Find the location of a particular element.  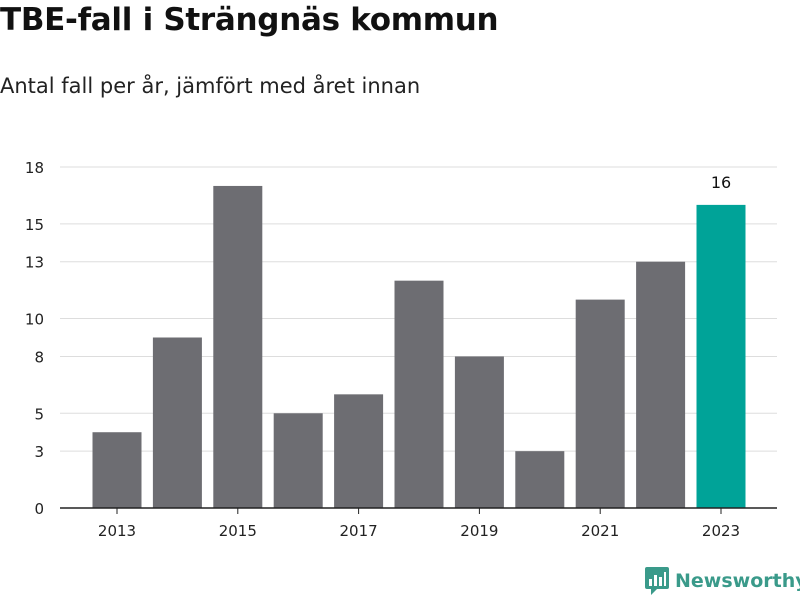

y-tick-label: 18 is located at coordinates (34, 168).